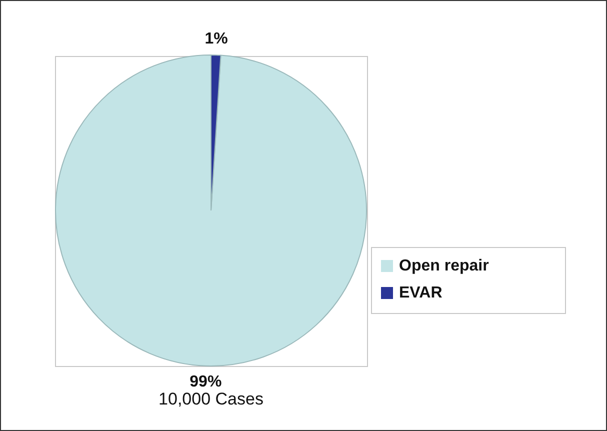  Describe the element at coordinates (444, 265) in the screenshot. I see `legend-label: Open repair` at that location.